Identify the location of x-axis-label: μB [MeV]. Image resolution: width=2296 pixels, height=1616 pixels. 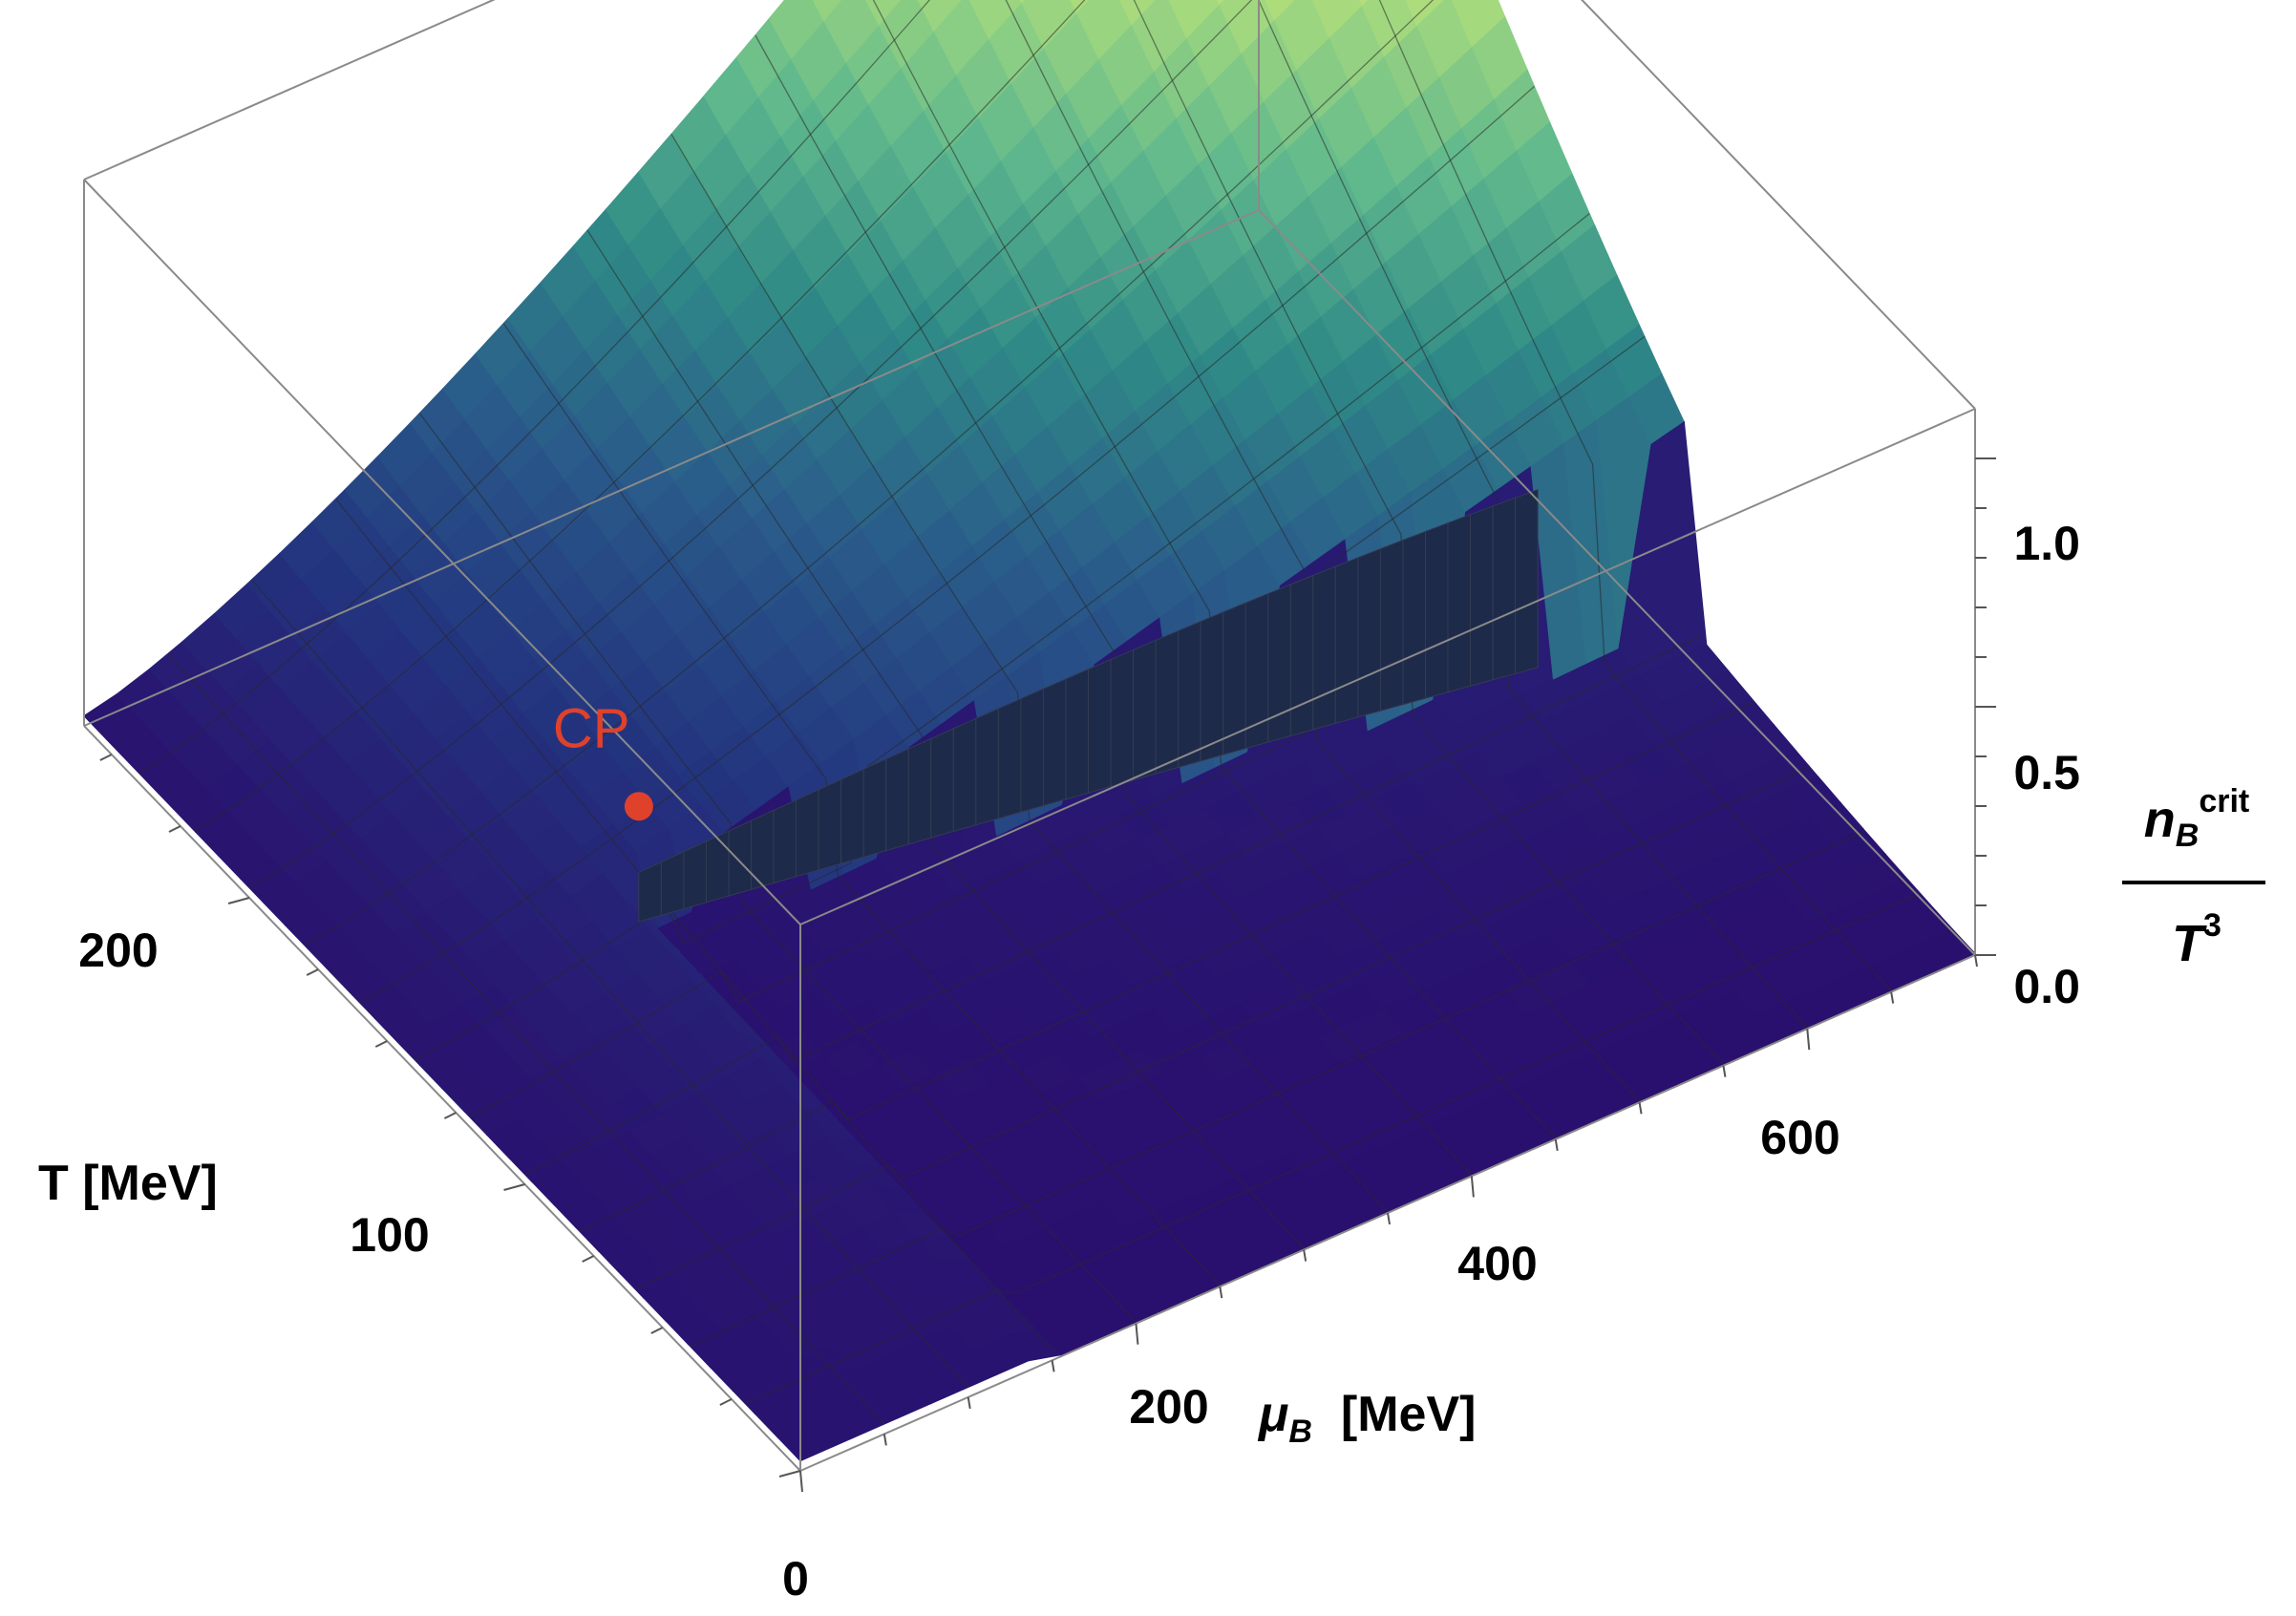
(1366, 1419).